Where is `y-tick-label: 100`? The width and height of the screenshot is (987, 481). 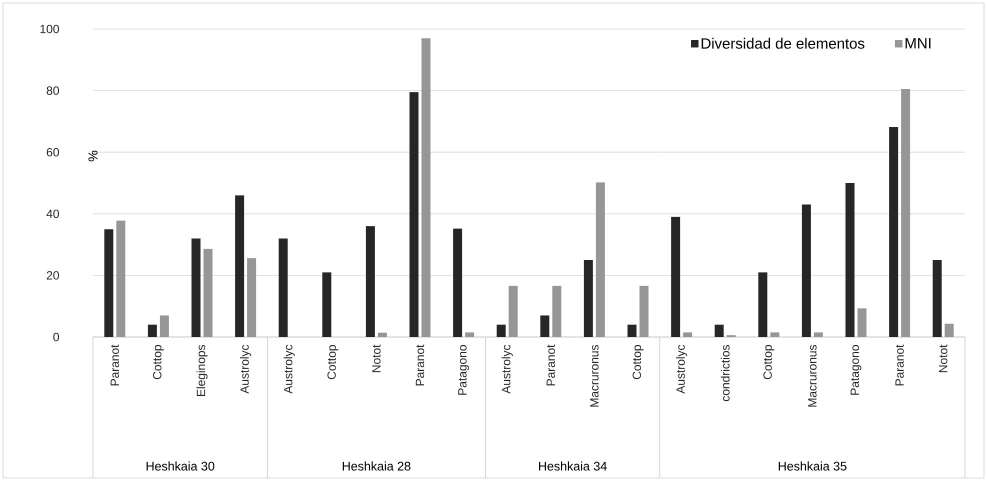 y-tick-label: 100 is located at coordinates (50, 29).